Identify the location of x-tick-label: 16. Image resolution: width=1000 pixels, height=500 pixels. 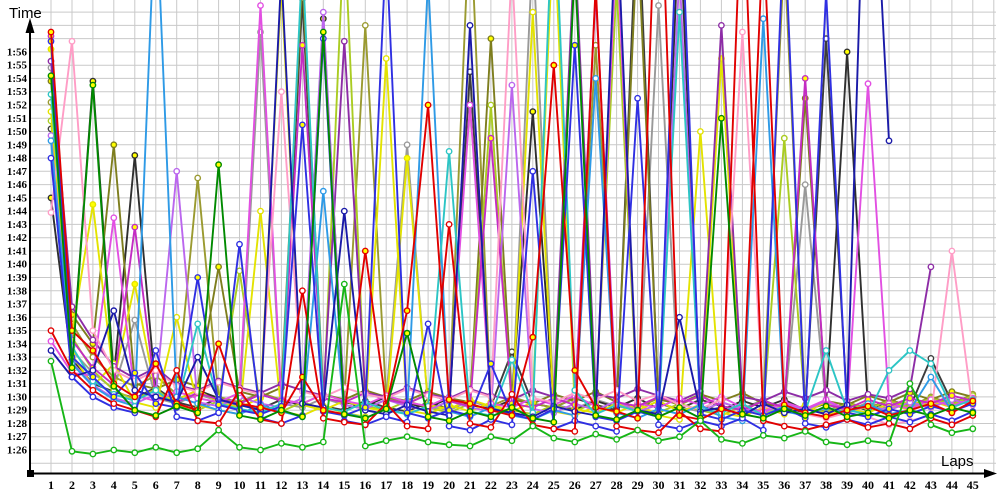
(365, 485).